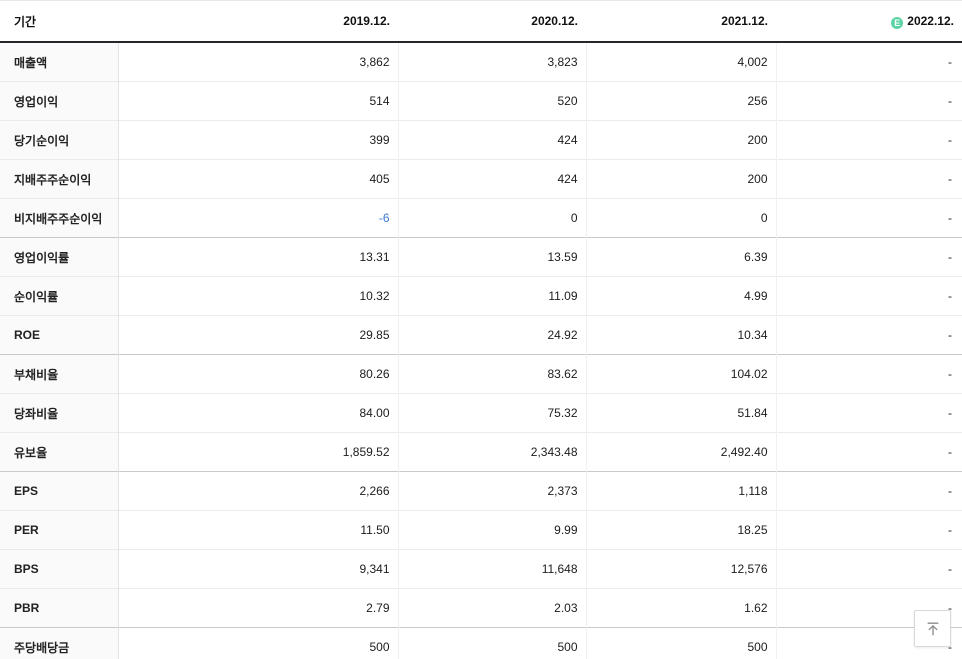 This screenshot has height=659, width=962. I want to click on scroll-to-top-button, so click(932, 628).